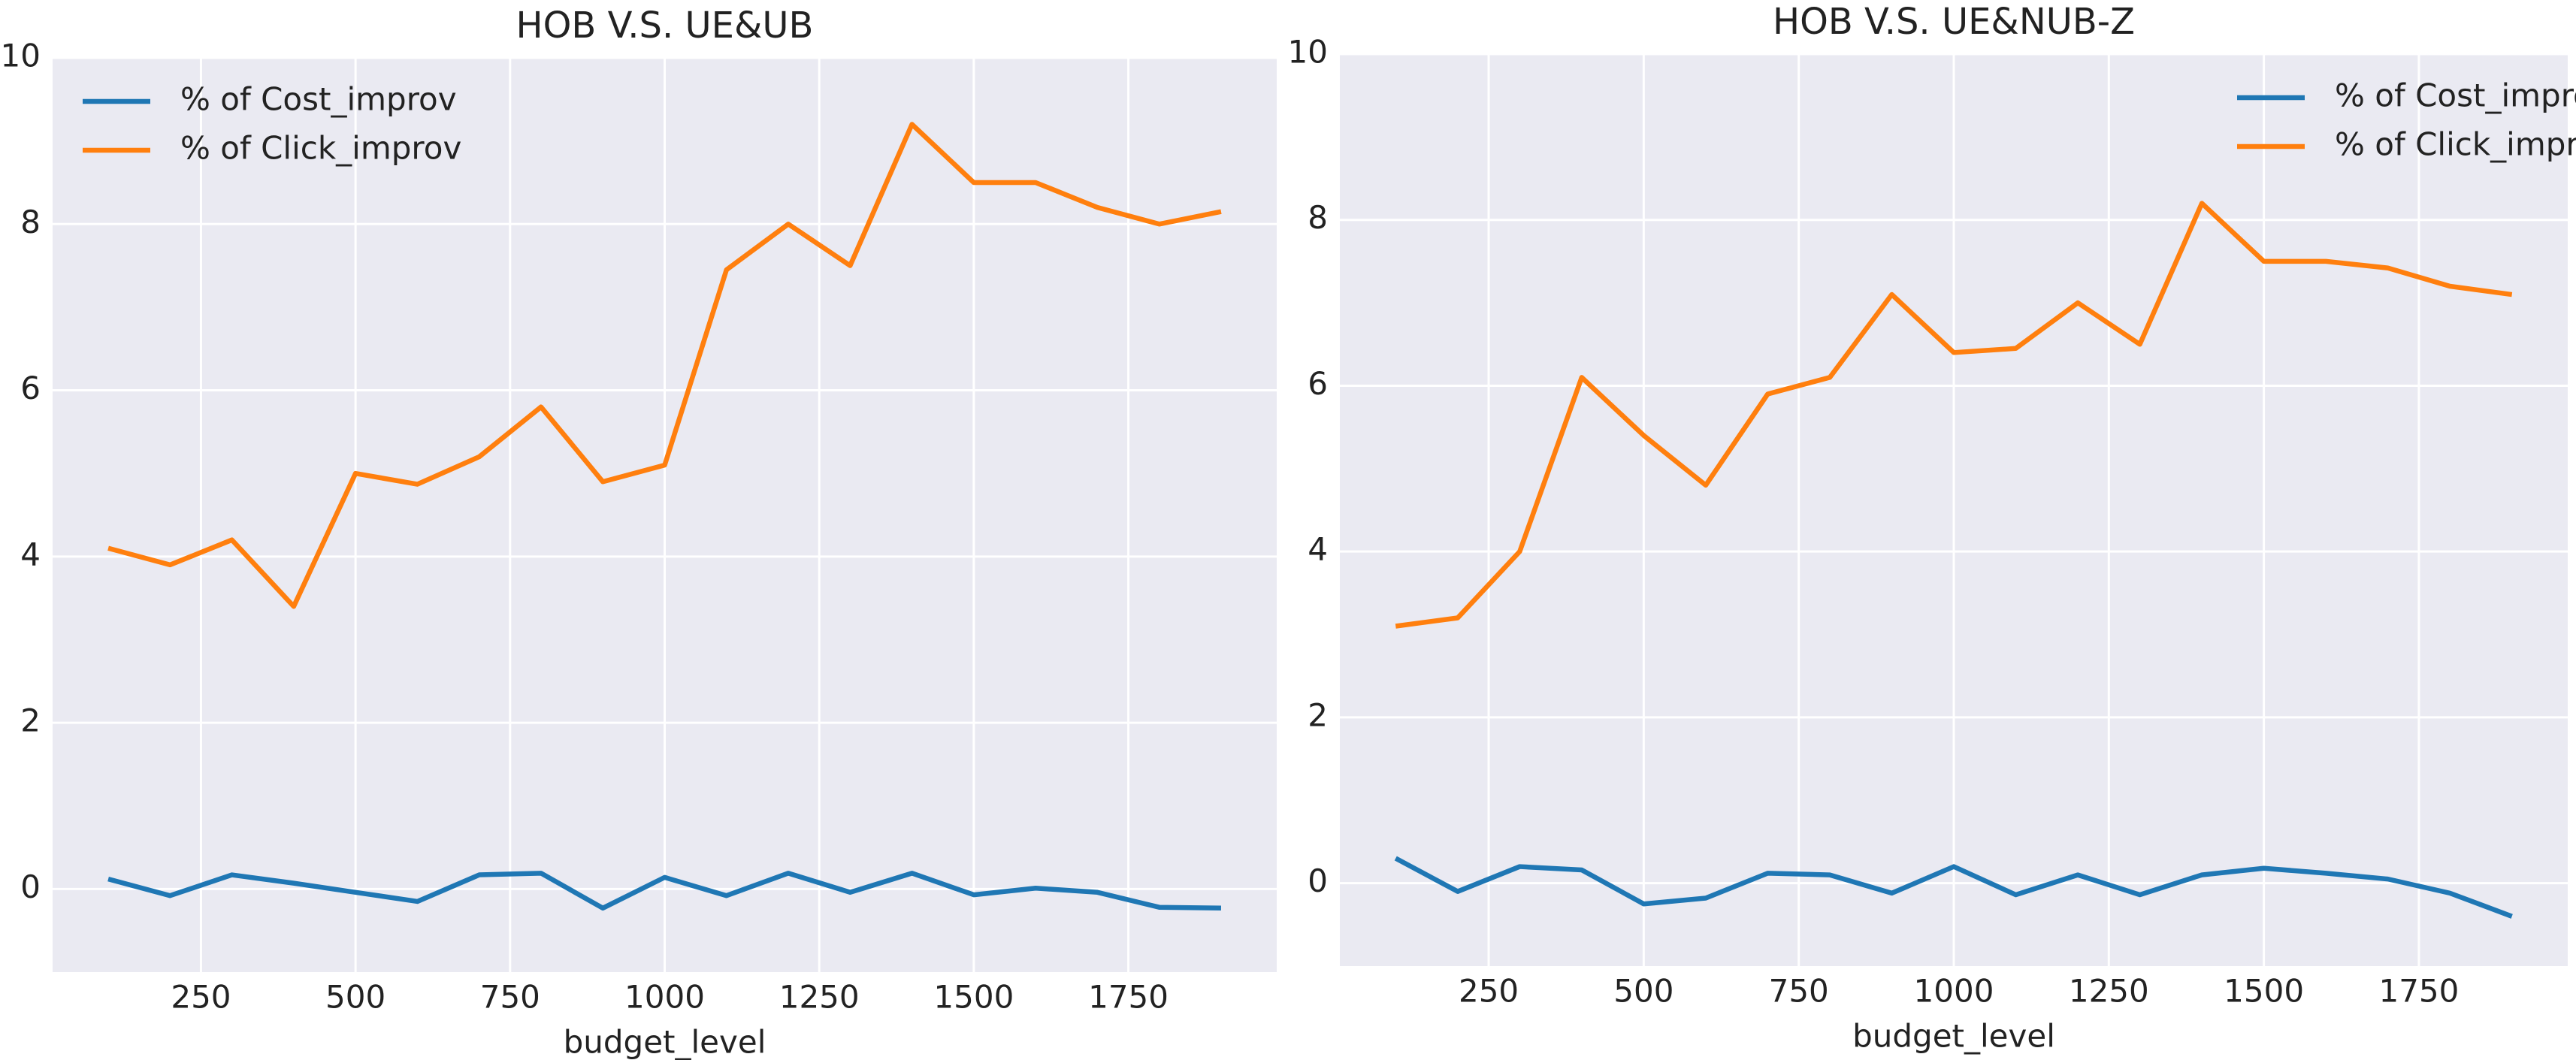  What do you see at coordinates (665, 26) in the screenshot?
I see `chart-title: HOB V.S. UE&UB` at bounding box center [665, 26].